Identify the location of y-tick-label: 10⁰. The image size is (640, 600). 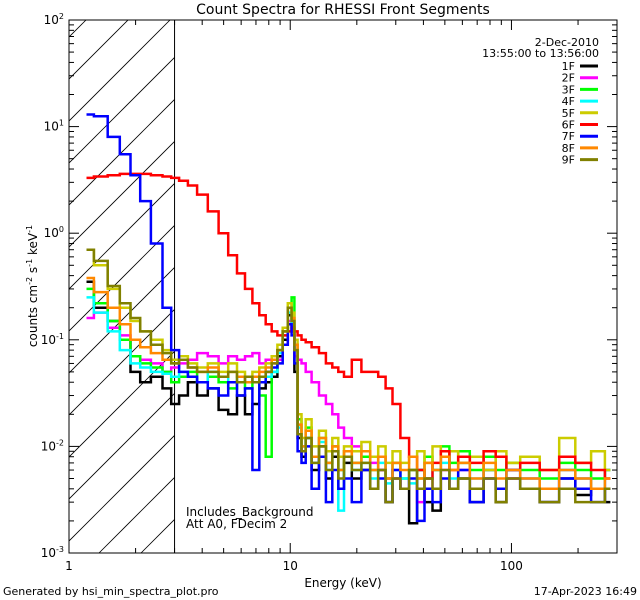
(54, 232).